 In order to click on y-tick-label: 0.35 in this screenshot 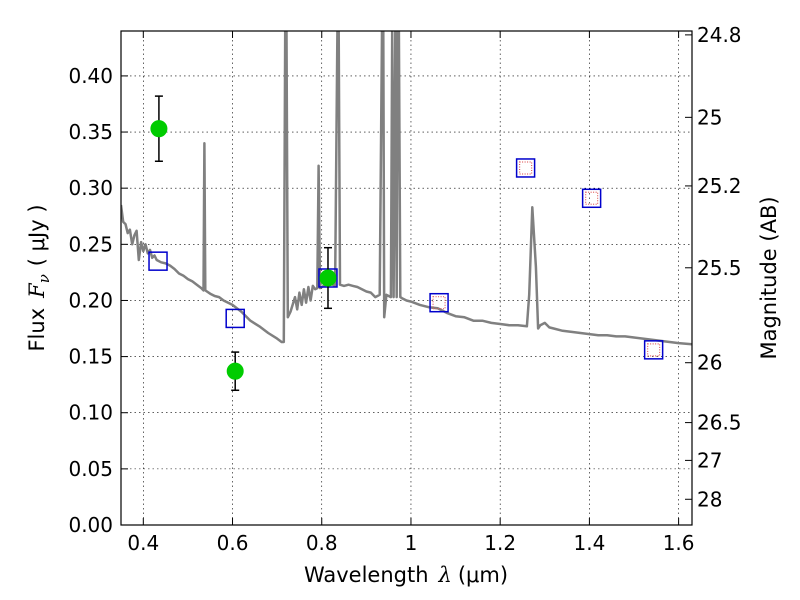, I will do `click(90, 132)`.